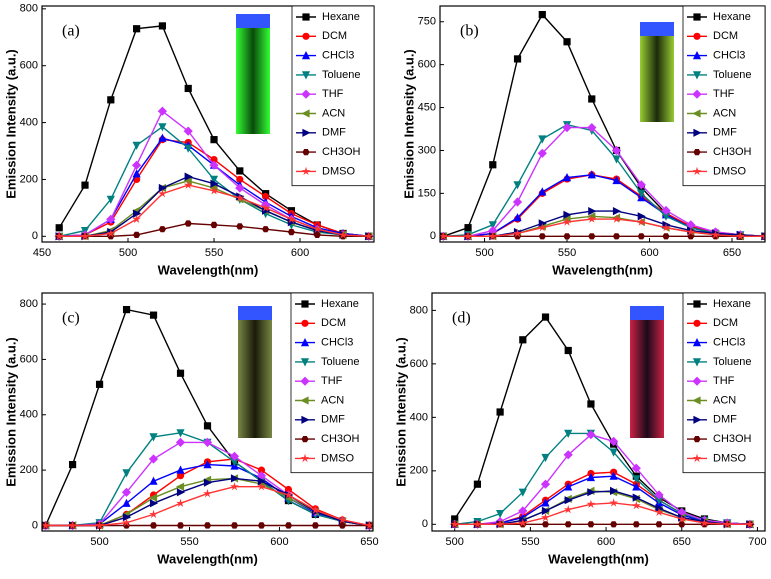 Image resolution: width=771 pixels, height=579 pixels. Describe the element at coordinates (338, 56) in the screenshot. I see `legend-label: CHCl3` at that location.